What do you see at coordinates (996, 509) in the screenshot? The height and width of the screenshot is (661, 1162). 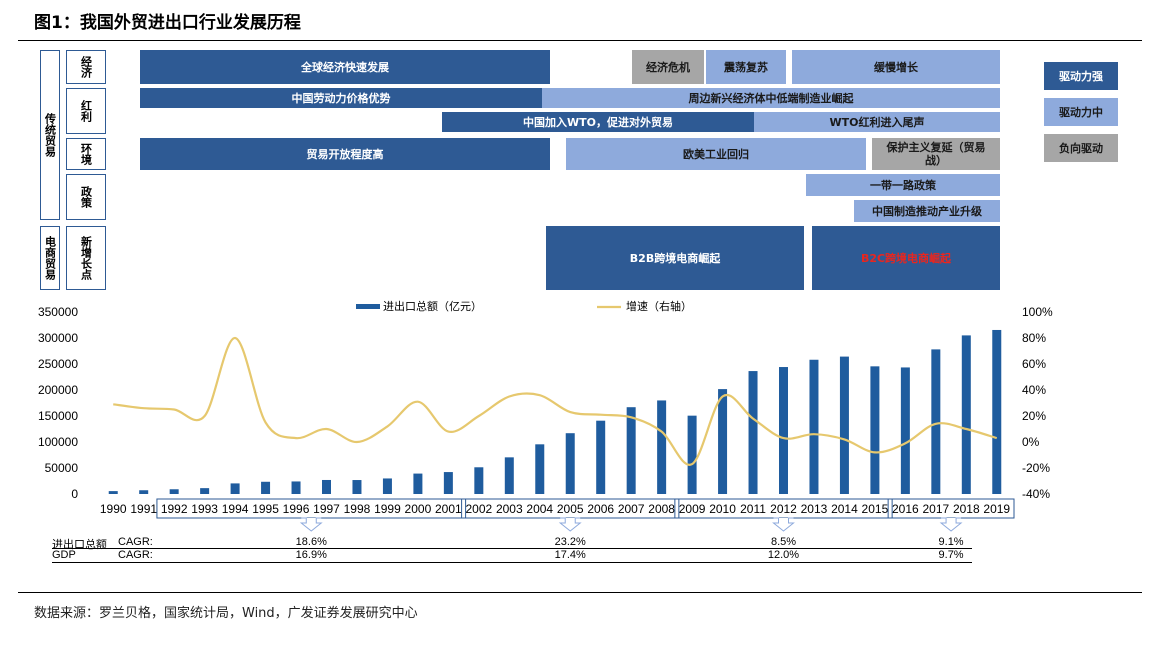 I see `x-tick-label: 2019` at bounding box center [996, 509].